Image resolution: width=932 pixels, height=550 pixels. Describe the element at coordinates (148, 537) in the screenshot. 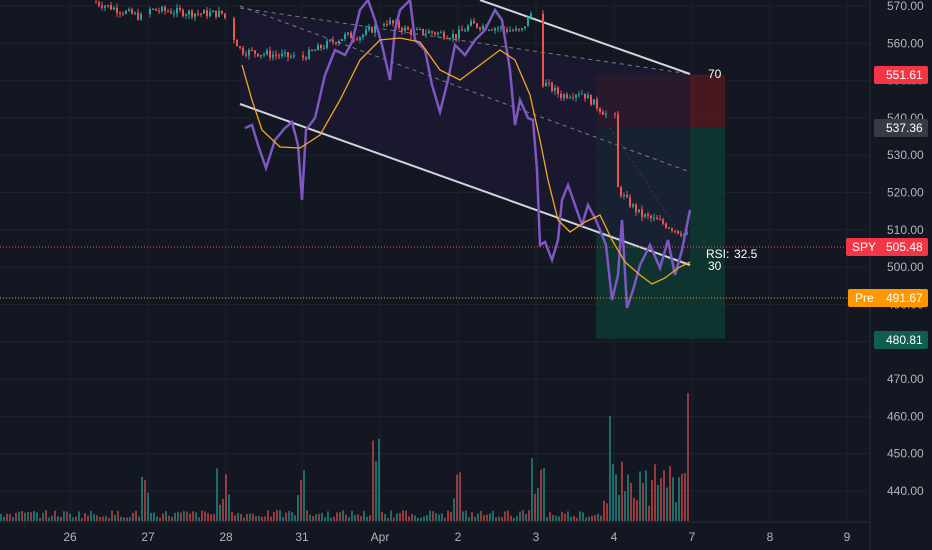

I see `time-tick-label: 27` at that location.